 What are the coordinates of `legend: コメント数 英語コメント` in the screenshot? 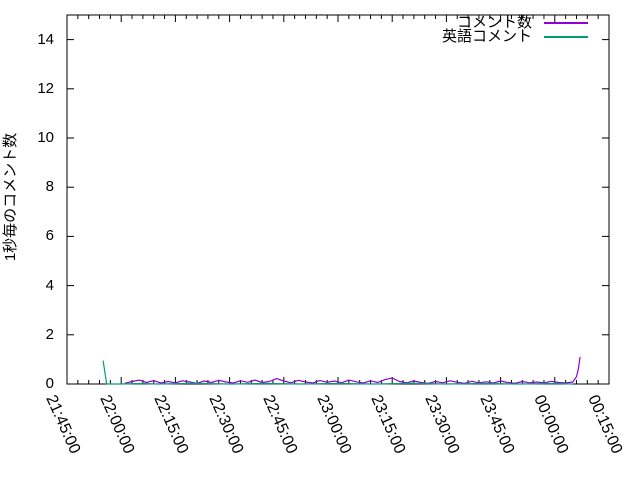 It's located at (489, 29).